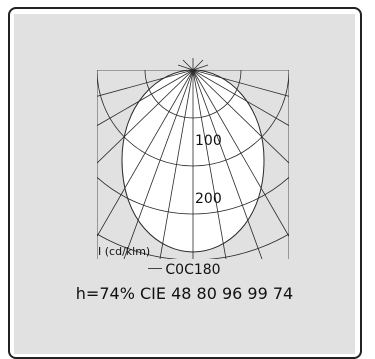 This screenshot has width=375, height=359. I want to click on grid-label-200: 200, so click(208, 199).